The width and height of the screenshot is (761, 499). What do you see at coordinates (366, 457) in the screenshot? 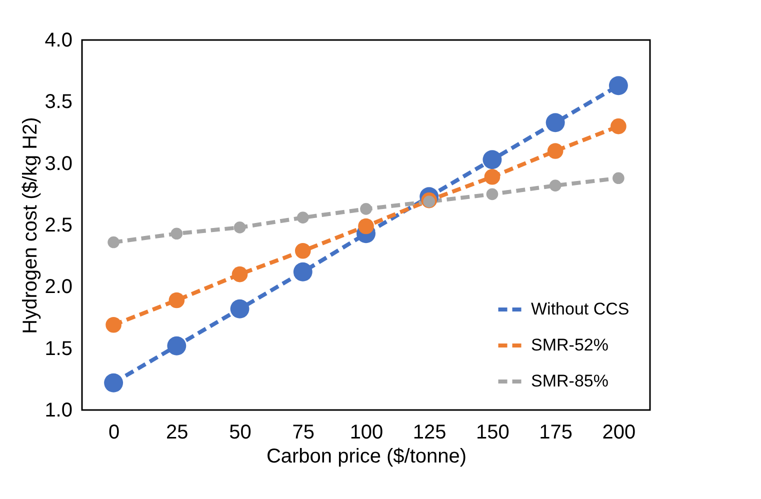
I see `x-axis-title: Carbon price ($/tonne)` at bounding box center [366, 457].